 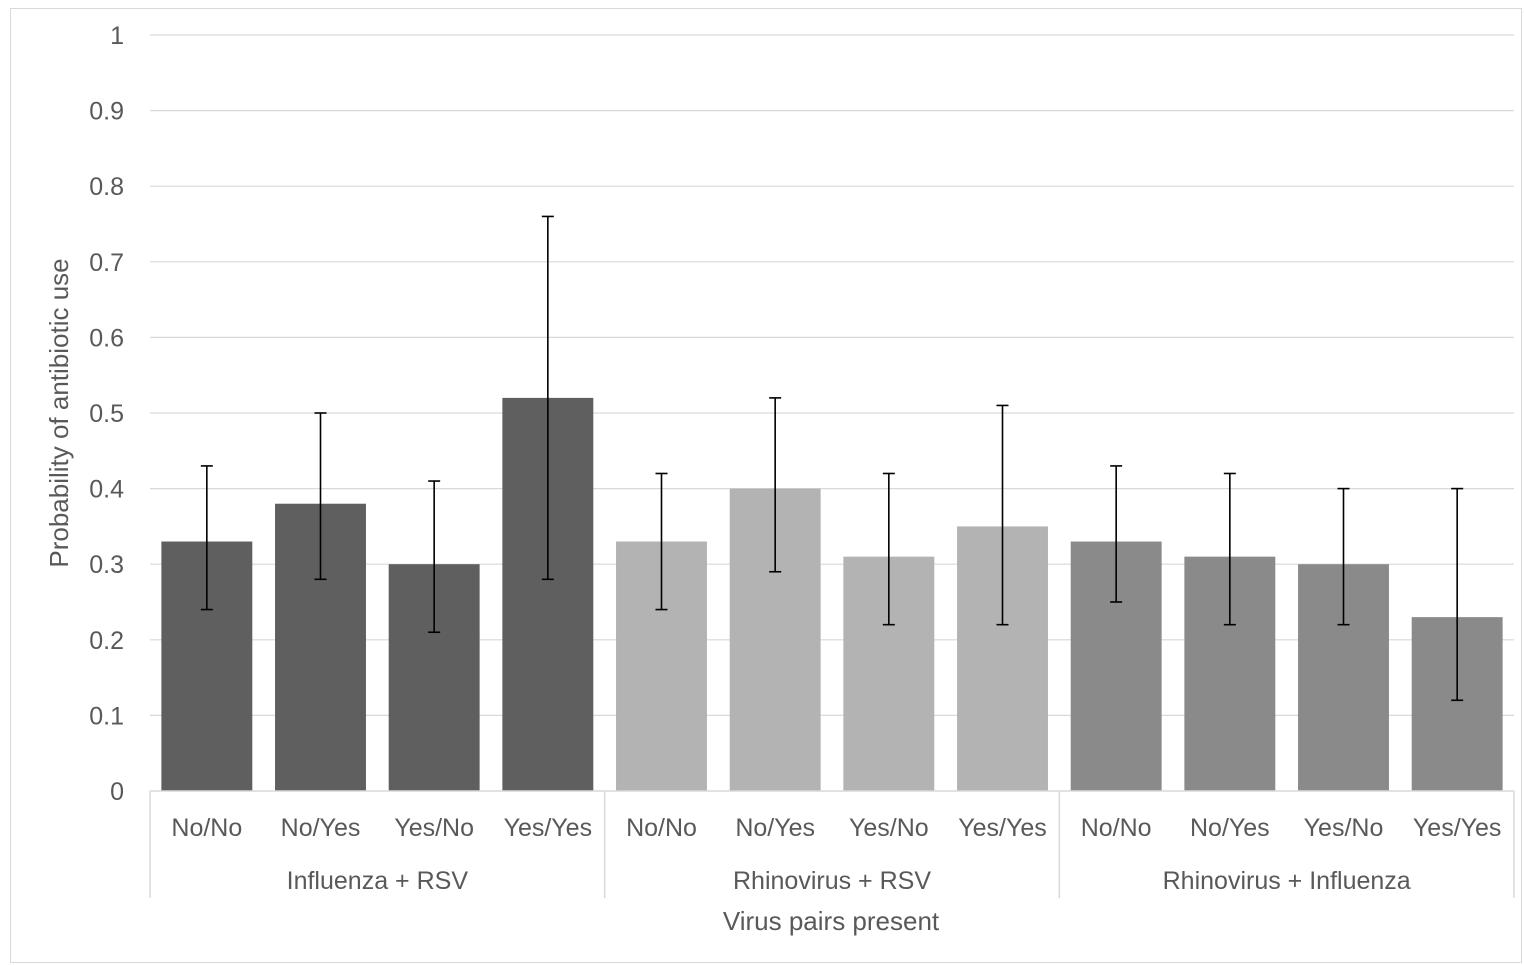 I want to click on y-tick-label: 0.9, so click(x=106, y=112).